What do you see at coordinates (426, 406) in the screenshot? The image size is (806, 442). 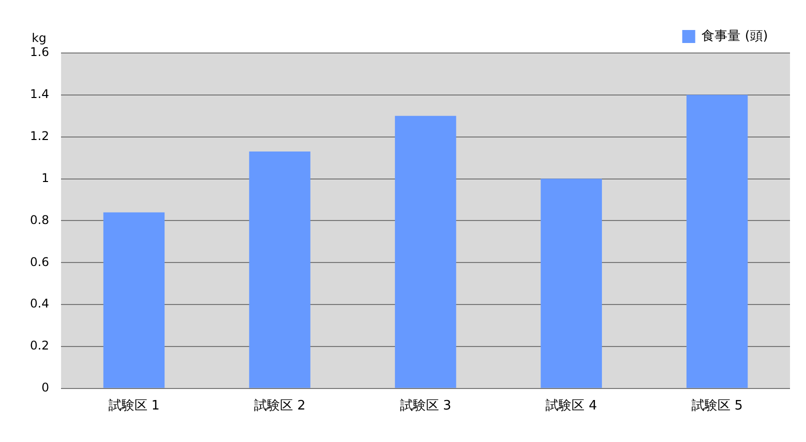 I see `x-tick-label: 試験区 3` at bounding box center [426, 406].